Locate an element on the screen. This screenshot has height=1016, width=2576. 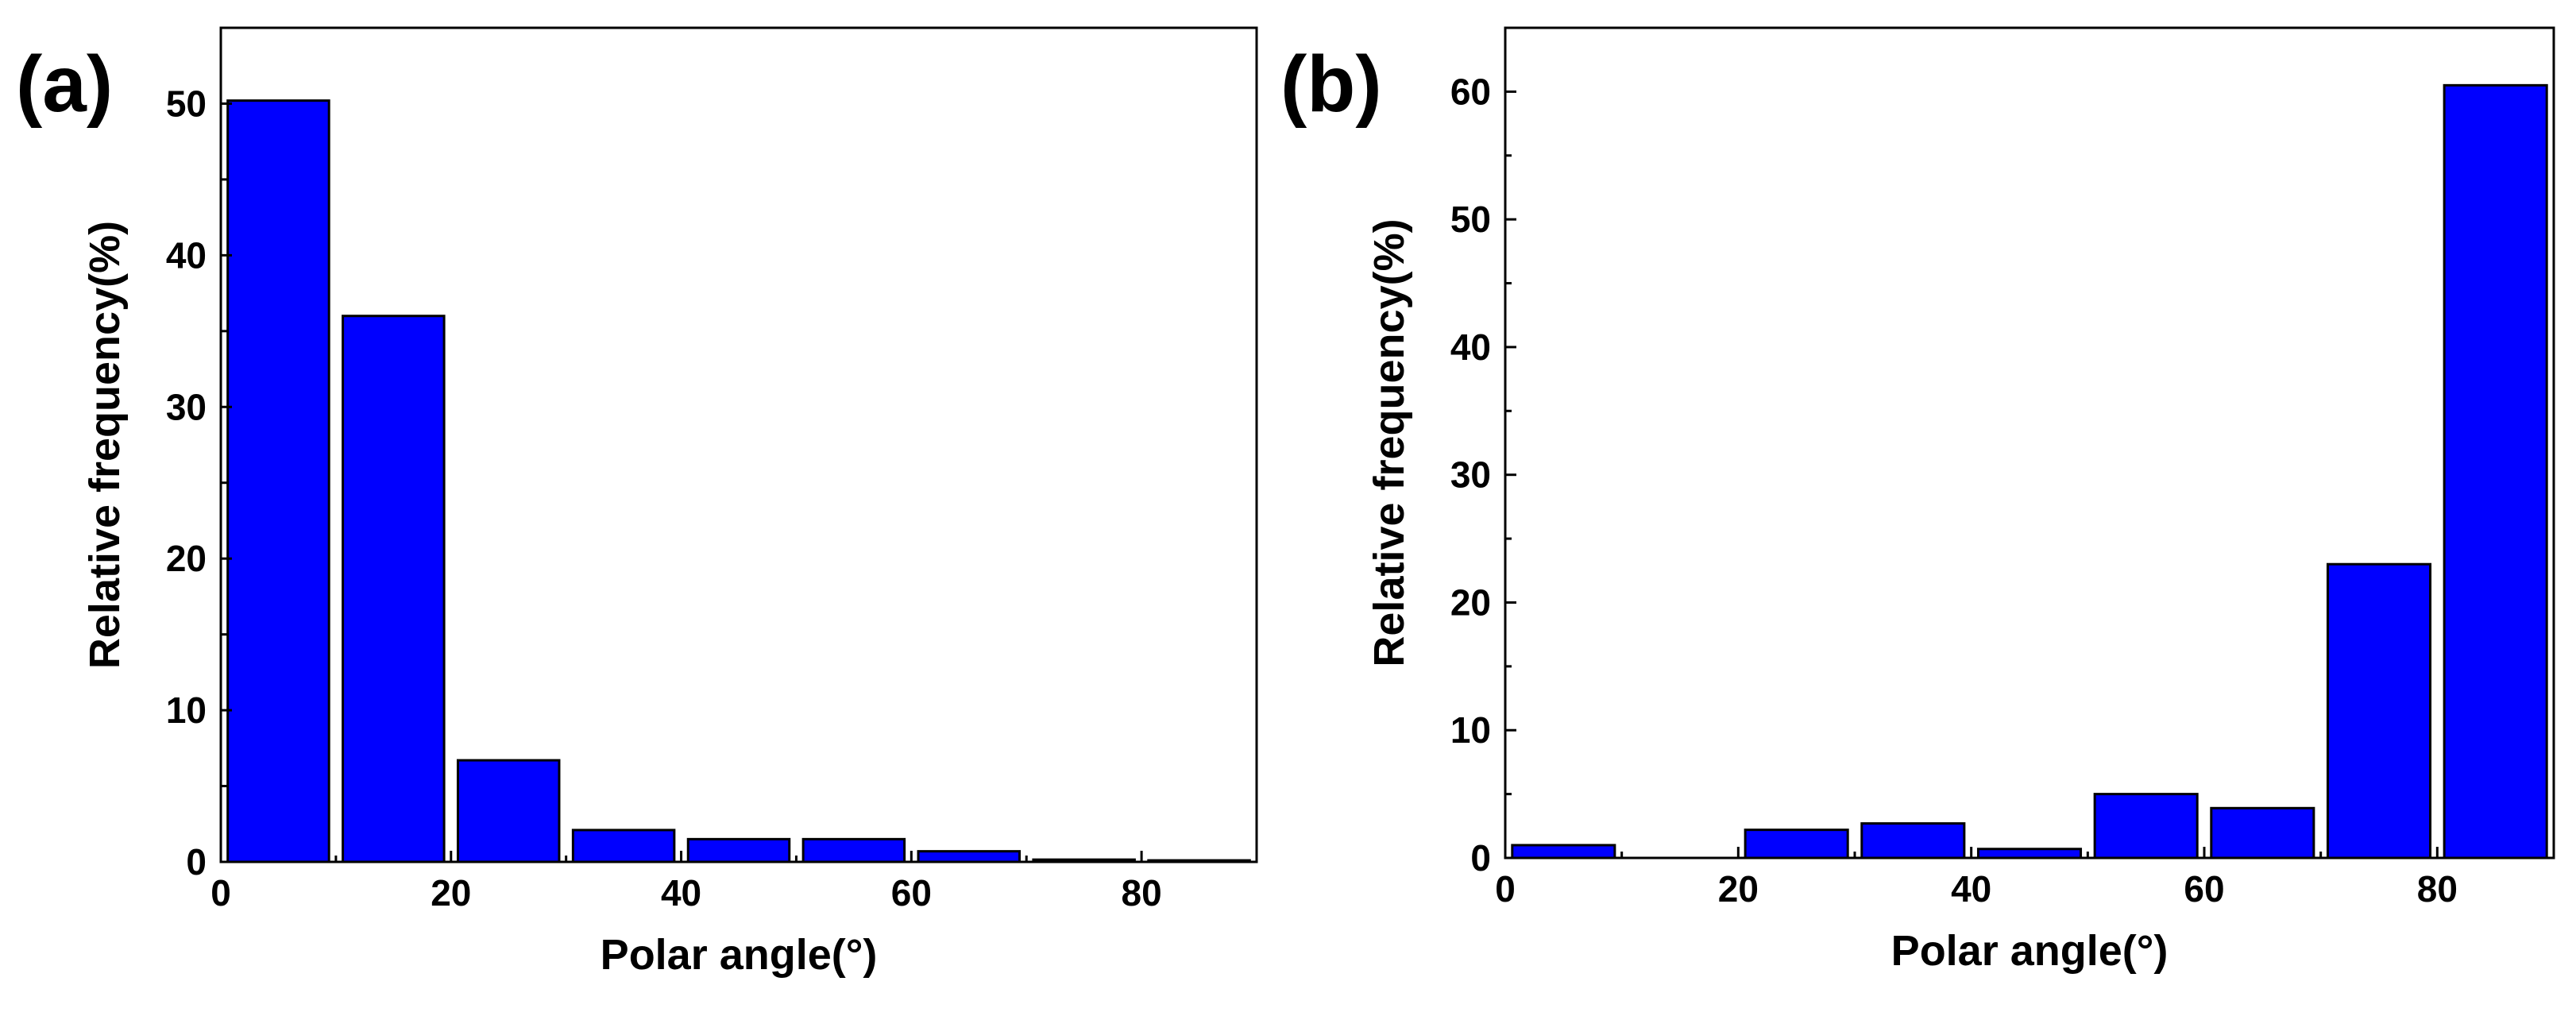
y-tick-label-a-20: 20 is located at coordinates (186, 558).